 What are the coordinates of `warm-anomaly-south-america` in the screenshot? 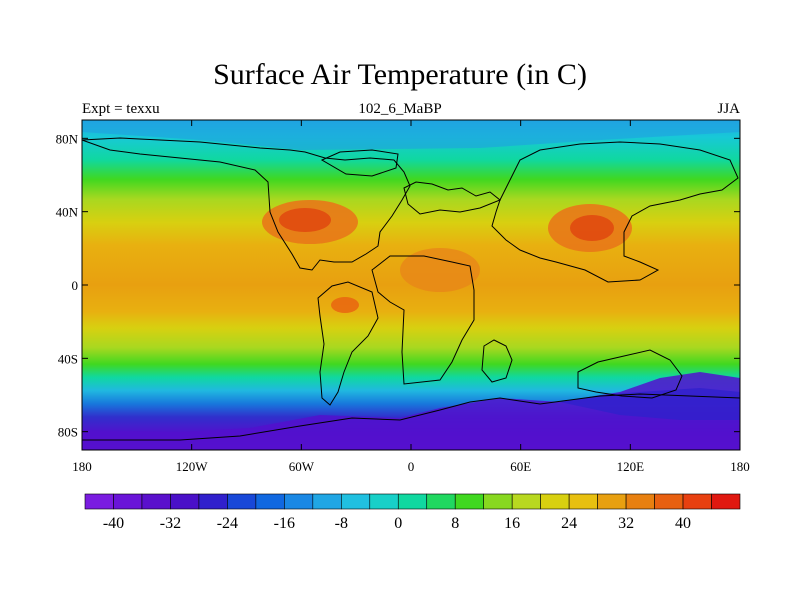 It's located at (345, 305).